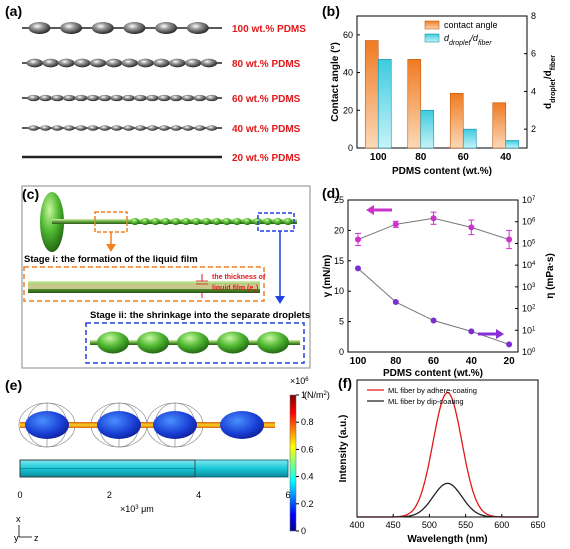 The image size is (570, 549). I want to click on axis-z-label: z, so click(36, 538).